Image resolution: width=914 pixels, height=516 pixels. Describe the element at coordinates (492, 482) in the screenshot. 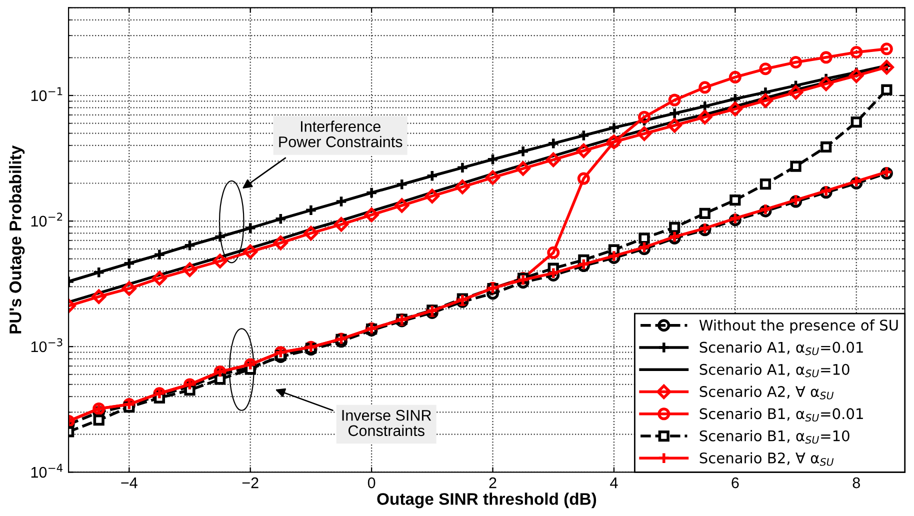

I see `x-tick-label: 2` at that location.